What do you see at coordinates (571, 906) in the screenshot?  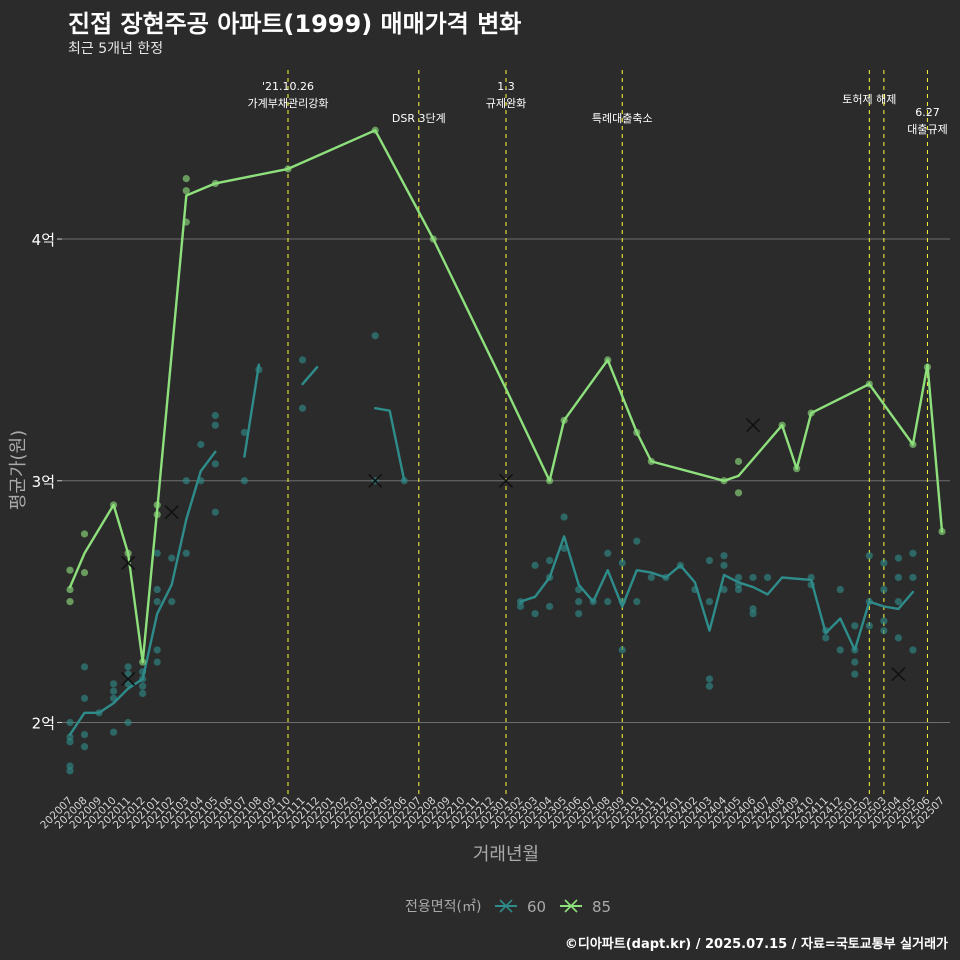 I see `legend-swatch-x-b` at bounding box center [571, 906].